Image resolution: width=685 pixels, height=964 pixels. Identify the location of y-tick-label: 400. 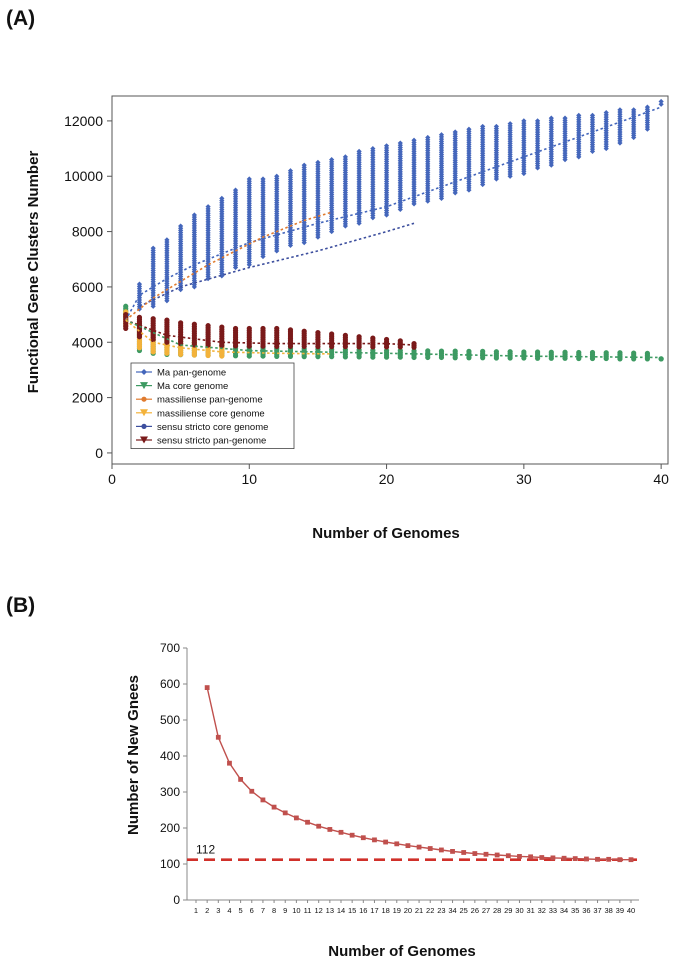
(170, 756).